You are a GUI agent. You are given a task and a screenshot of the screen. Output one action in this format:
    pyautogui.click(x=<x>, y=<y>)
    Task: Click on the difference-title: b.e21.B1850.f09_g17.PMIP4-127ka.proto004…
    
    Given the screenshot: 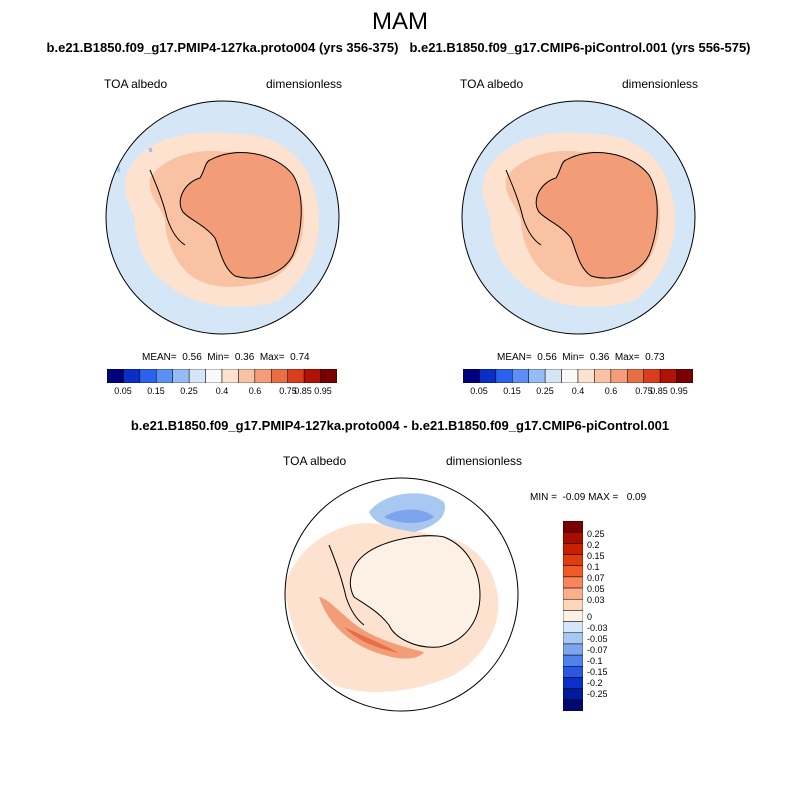 What is the action you would take?
    pyautogui.click(x=400, y=425)
    